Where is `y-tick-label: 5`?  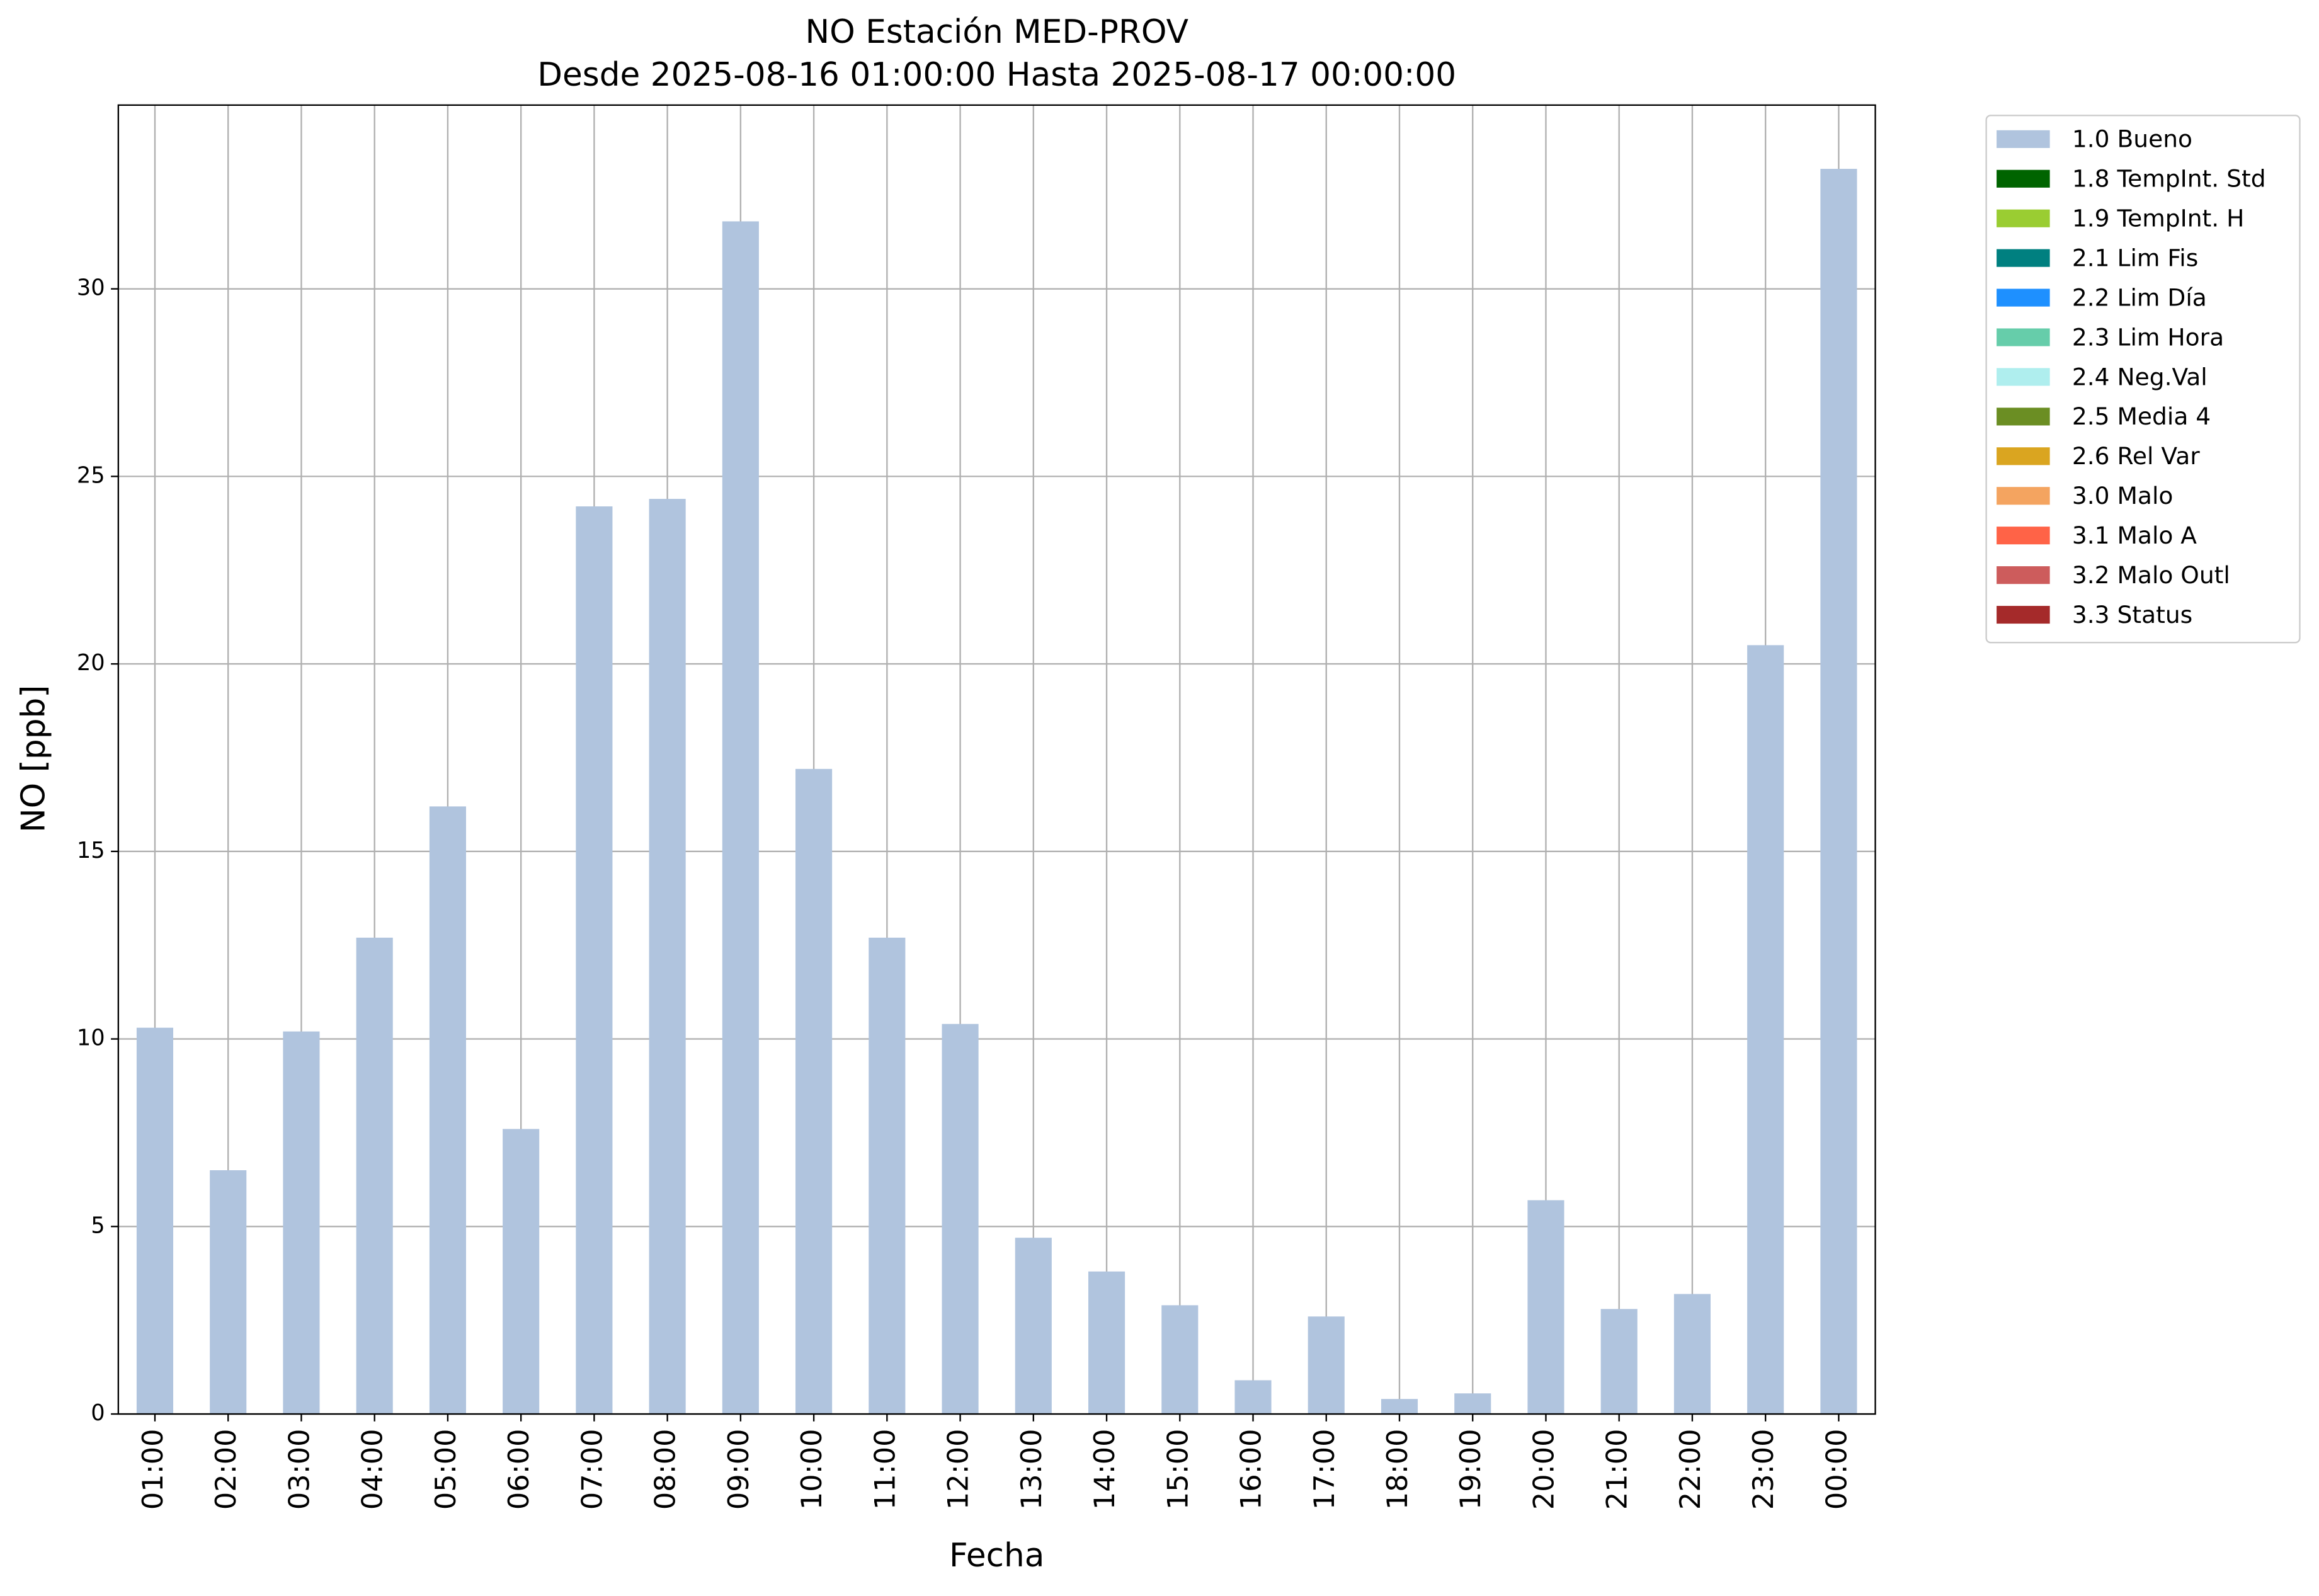
y-tick-label: 5 is located at coordinates (98, 1225).